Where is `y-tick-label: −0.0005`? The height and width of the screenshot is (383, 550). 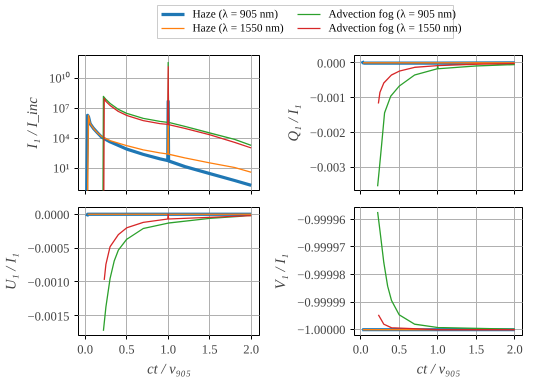 y-tick-label: −0.0005 is located at coordinates (49, 249).